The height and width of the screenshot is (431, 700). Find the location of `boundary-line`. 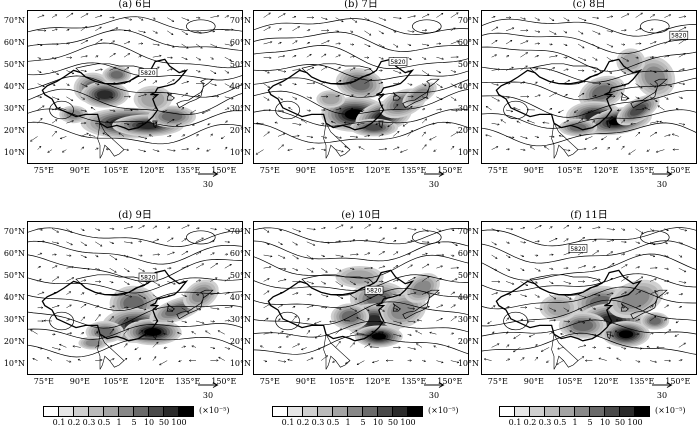

boundary-line is located at coordinates (566, 285).